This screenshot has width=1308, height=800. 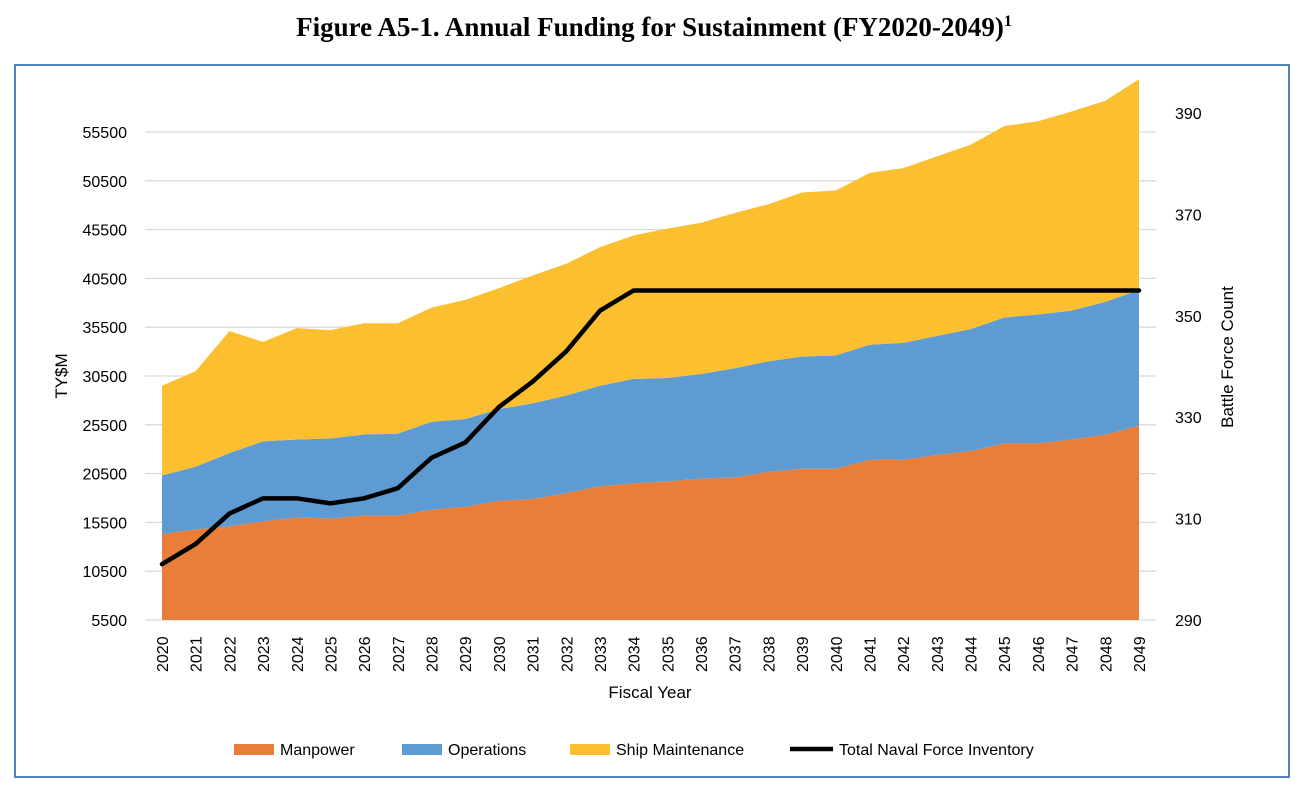 What do you see at coordinates (938, 654) in the screenshot?
I see `x-tick-label: 2043` at bounding box center [938, 654].